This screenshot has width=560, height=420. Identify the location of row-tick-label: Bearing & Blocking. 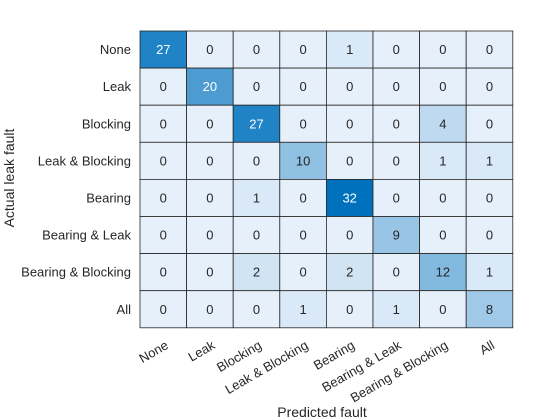
(76, 272).